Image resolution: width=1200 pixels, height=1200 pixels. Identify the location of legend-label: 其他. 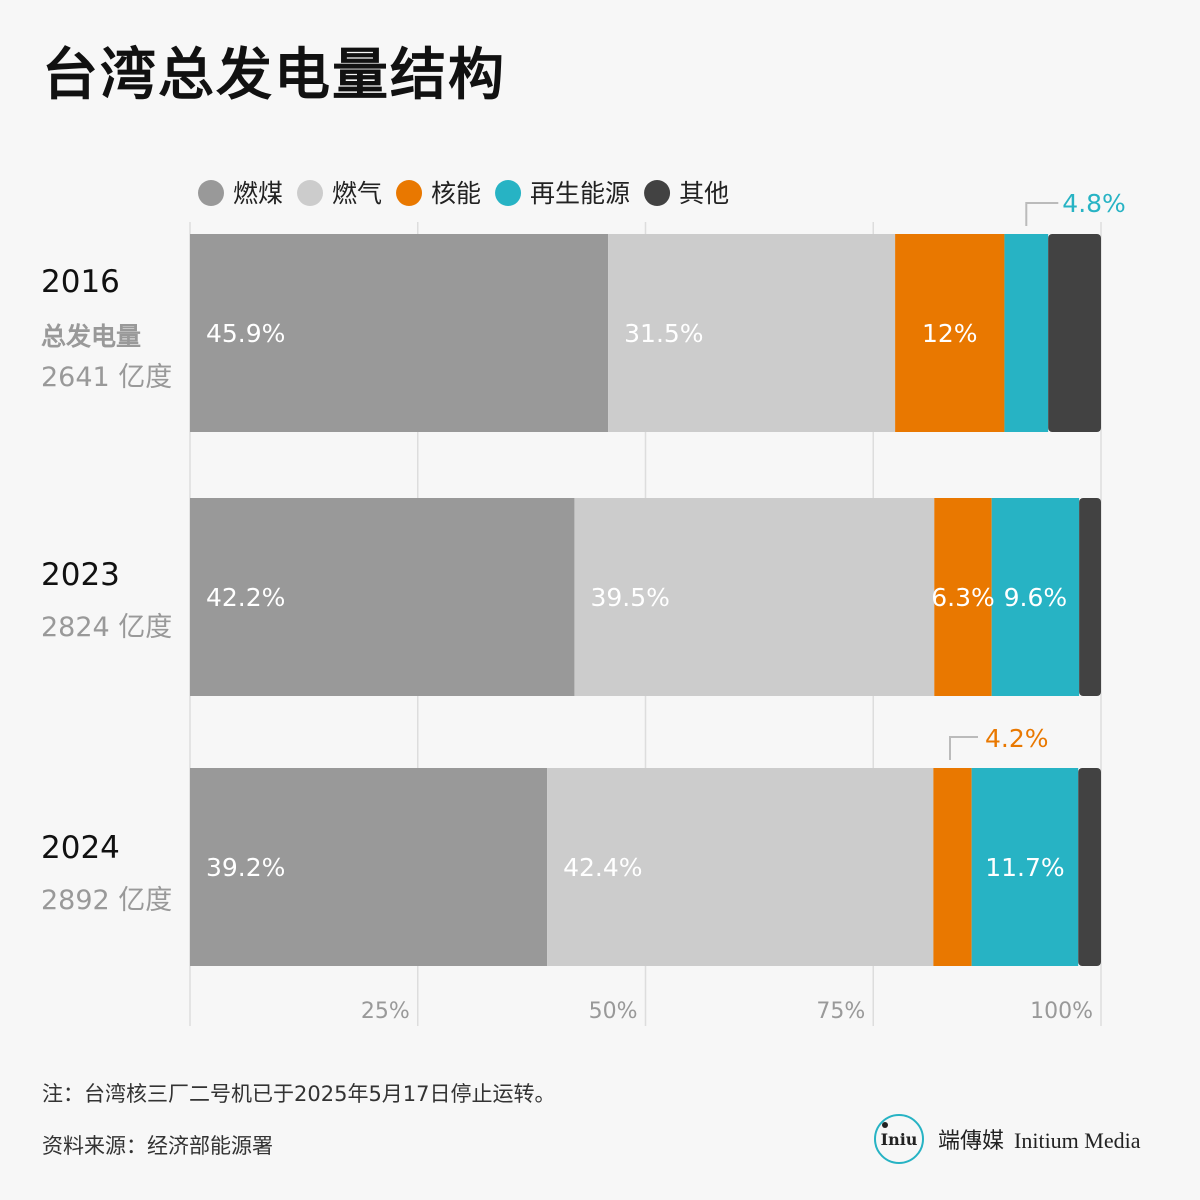
(704, 193).